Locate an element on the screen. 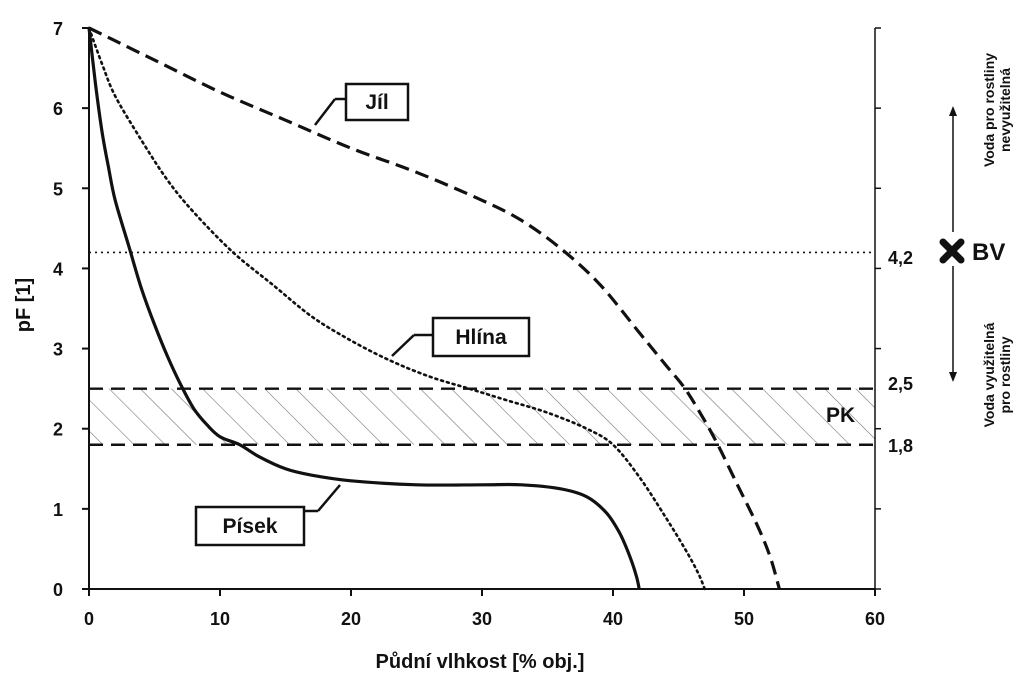 Image resolution: width=1016 pixels, height=677 pixels. label-jil: Jíl is located at coordinates (362, 104).